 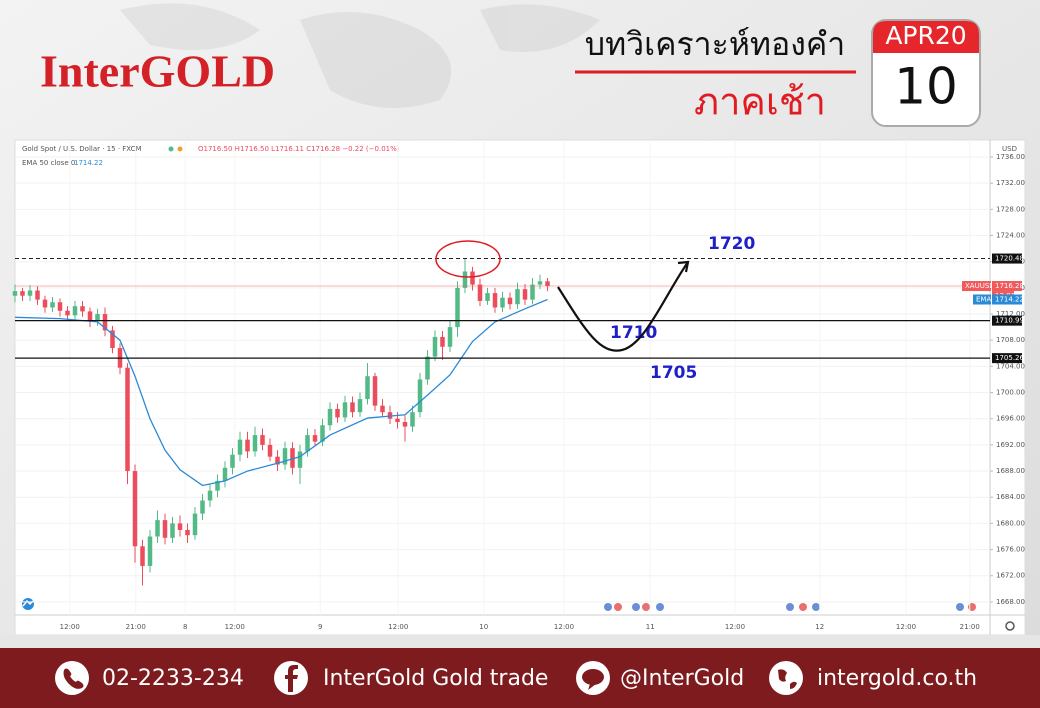 What do you see at coordinates (1010, 419) in the screenshot?
I see `y-tick-label: 1696.00` at bounding box center [1010, 419].